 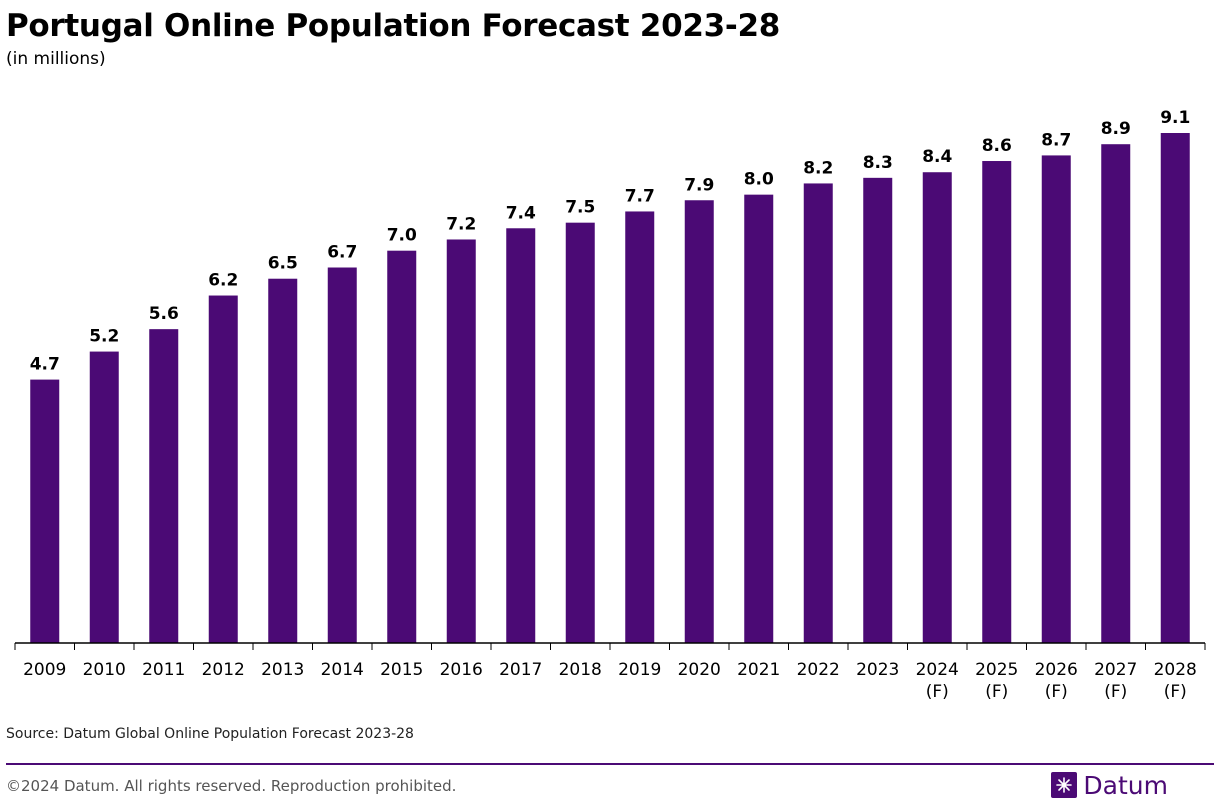 I want to click on data-label: 8.6, so click(x=997, y=146).